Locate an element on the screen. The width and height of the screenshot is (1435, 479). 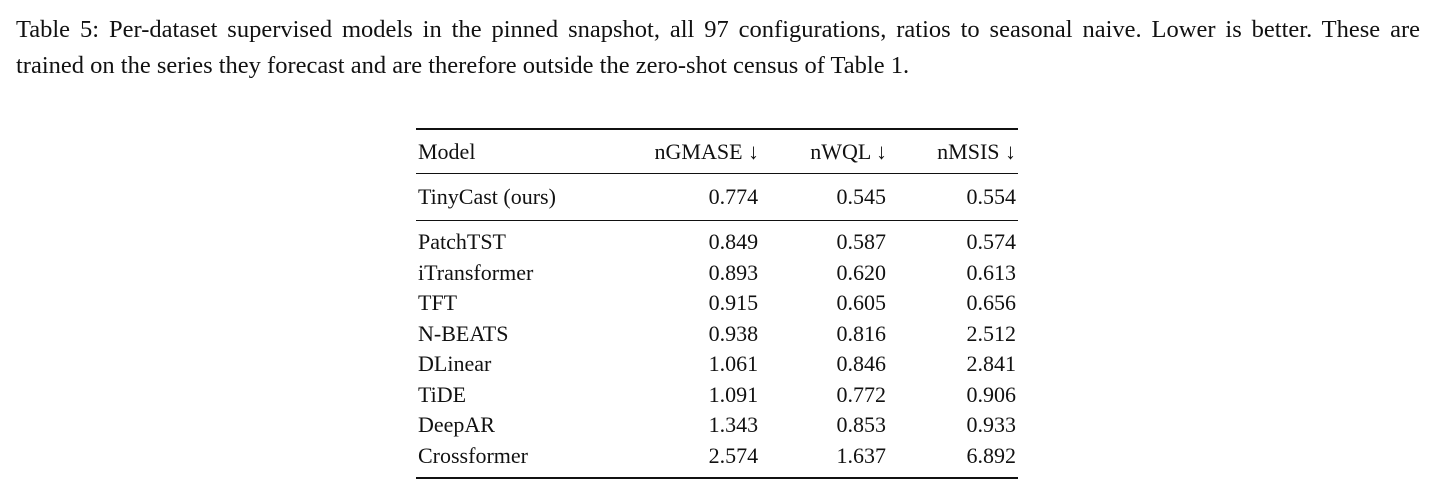
cell-nwql: 0.772 is located at coordinates (861, 394).